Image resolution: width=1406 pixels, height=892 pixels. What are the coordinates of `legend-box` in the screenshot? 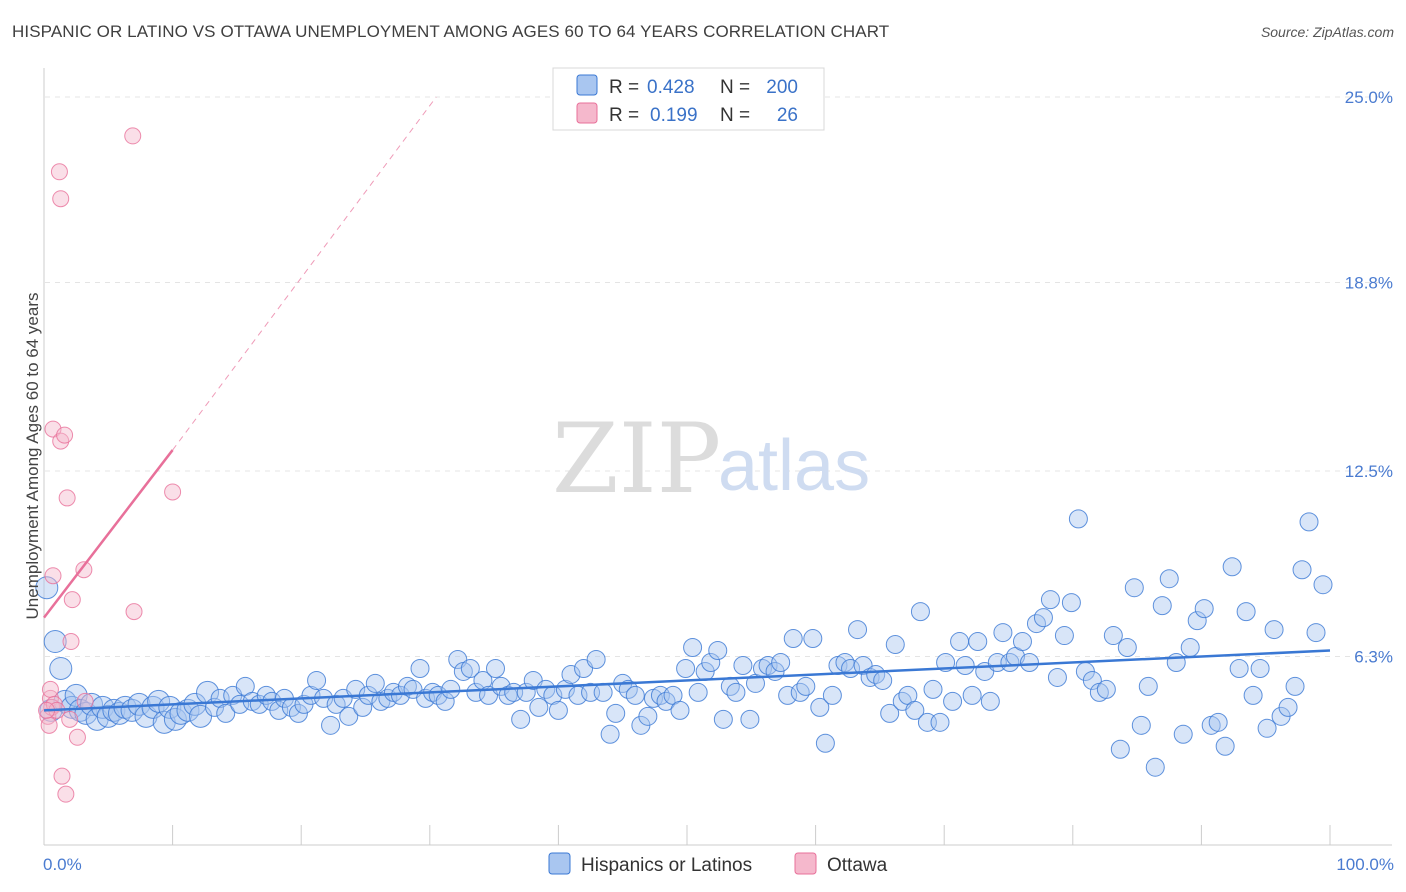 It's located at (688, 99).